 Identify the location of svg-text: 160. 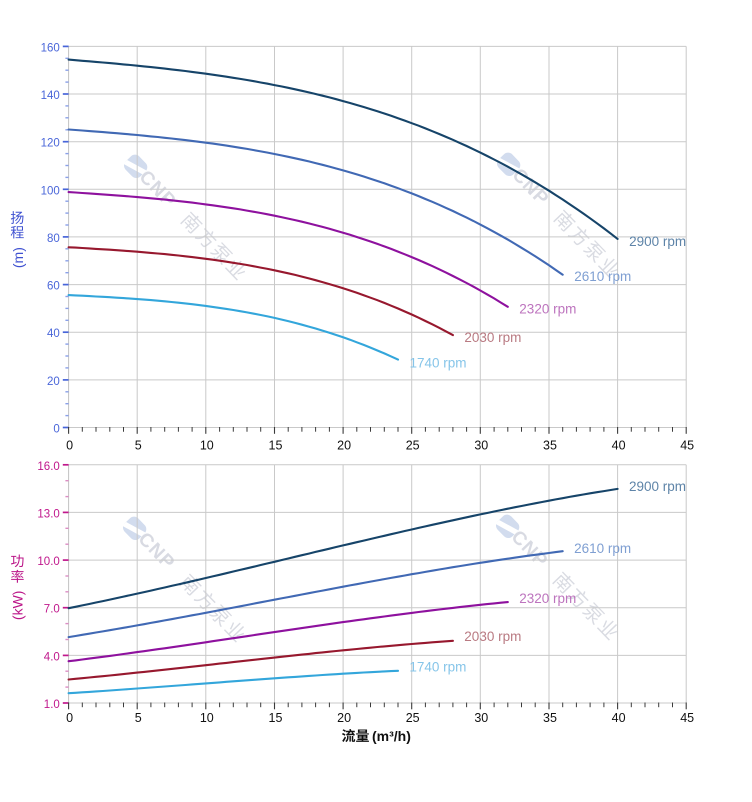
(50, 48).